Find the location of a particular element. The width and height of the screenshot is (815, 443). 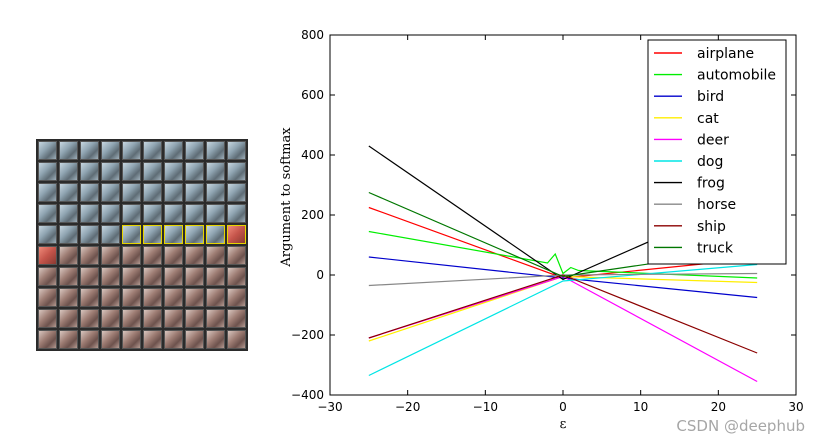

legend-label-cat: cat is located at coordinates (708, 119).